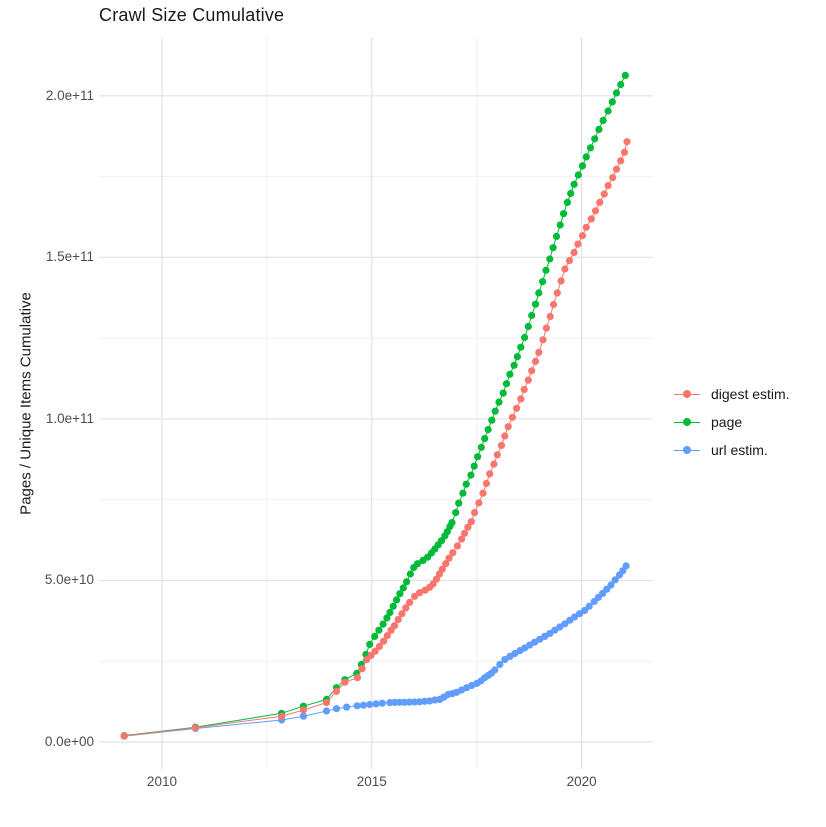 The image size is (826, 827). What do you see at coordinates (732, 422) in the screenshot?
I see `legend: digest estim. page url estim.` at bounding box center [732, 422].